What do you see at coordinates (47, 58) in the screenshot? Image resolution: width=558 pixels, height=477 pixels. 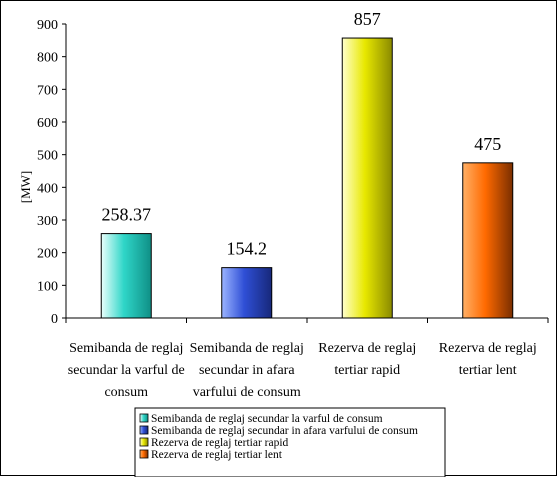 I see `y-tick-label: 800` at bounding box center [47, 58].